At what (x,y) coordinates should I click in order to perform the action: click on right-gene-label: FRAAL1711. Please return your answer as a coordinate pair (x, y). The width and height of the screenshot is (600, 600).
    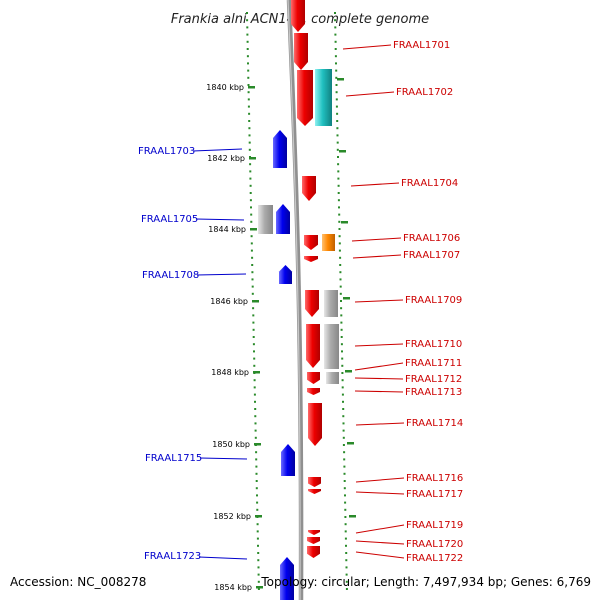
    Looking at the image, I should click on (433, 363).